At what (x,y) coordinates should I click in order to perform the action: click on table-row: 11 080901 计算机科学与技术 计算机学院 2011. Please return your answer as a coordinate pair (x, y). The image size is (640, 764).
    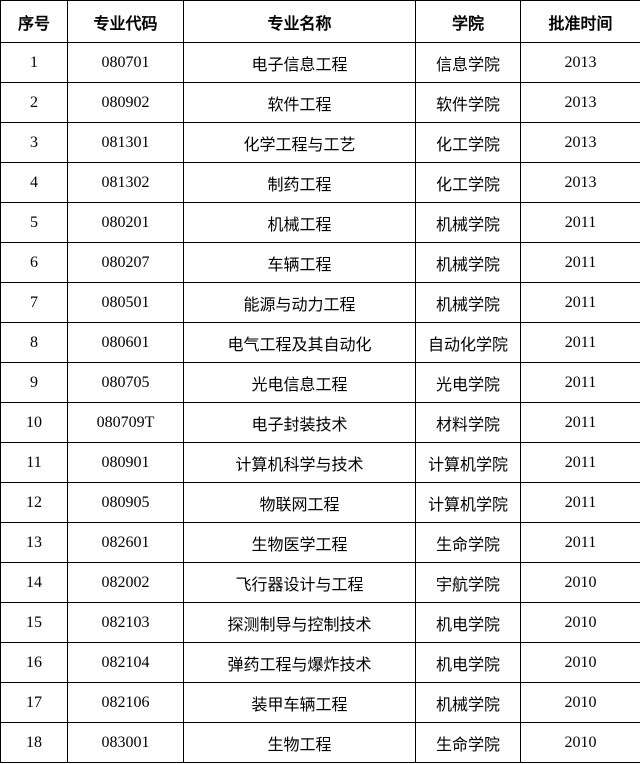
    Looking at the image, I should click on (320, 462).